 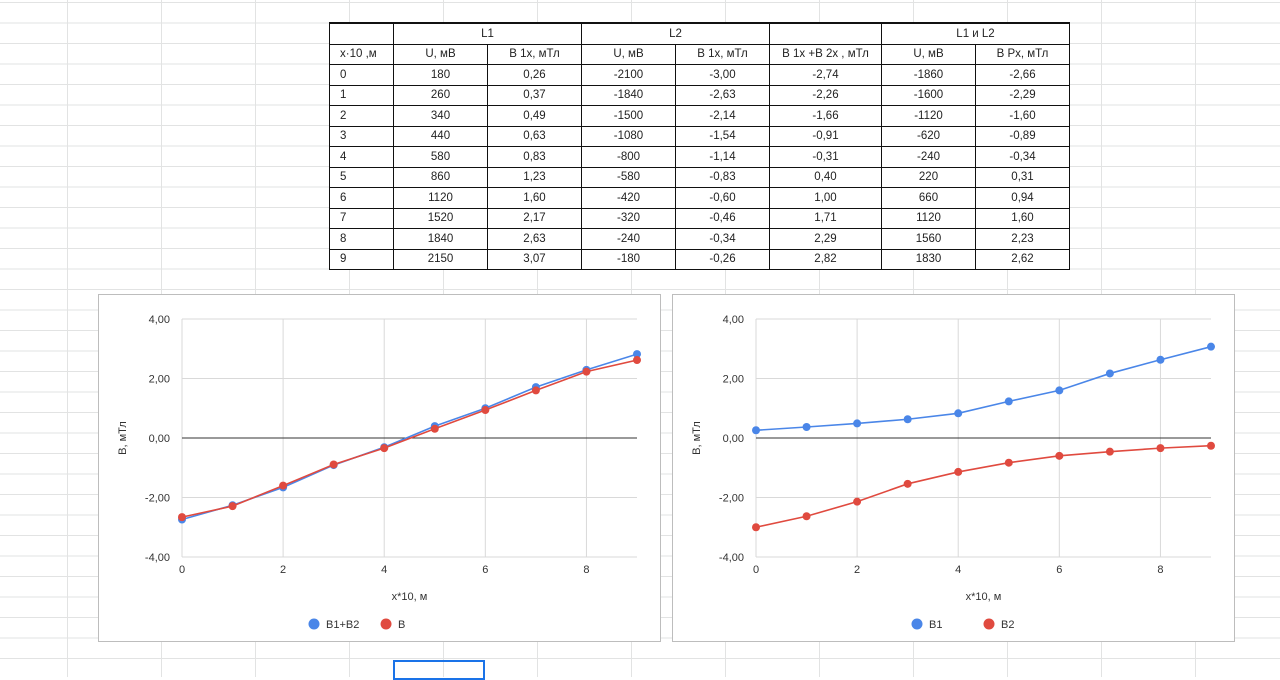 What do you see at coordinates (361, 198) in the screenshot?
I see `table-cell: 6` at bounding box center [361, 198].